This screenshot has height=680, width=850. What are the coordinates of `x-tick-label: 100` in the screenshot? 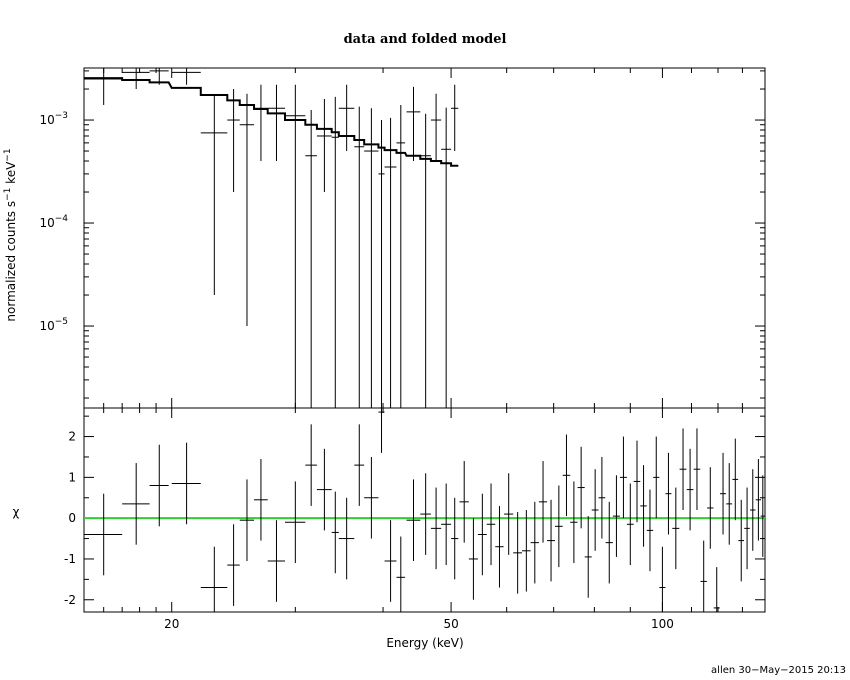 It's located at (662, 624).